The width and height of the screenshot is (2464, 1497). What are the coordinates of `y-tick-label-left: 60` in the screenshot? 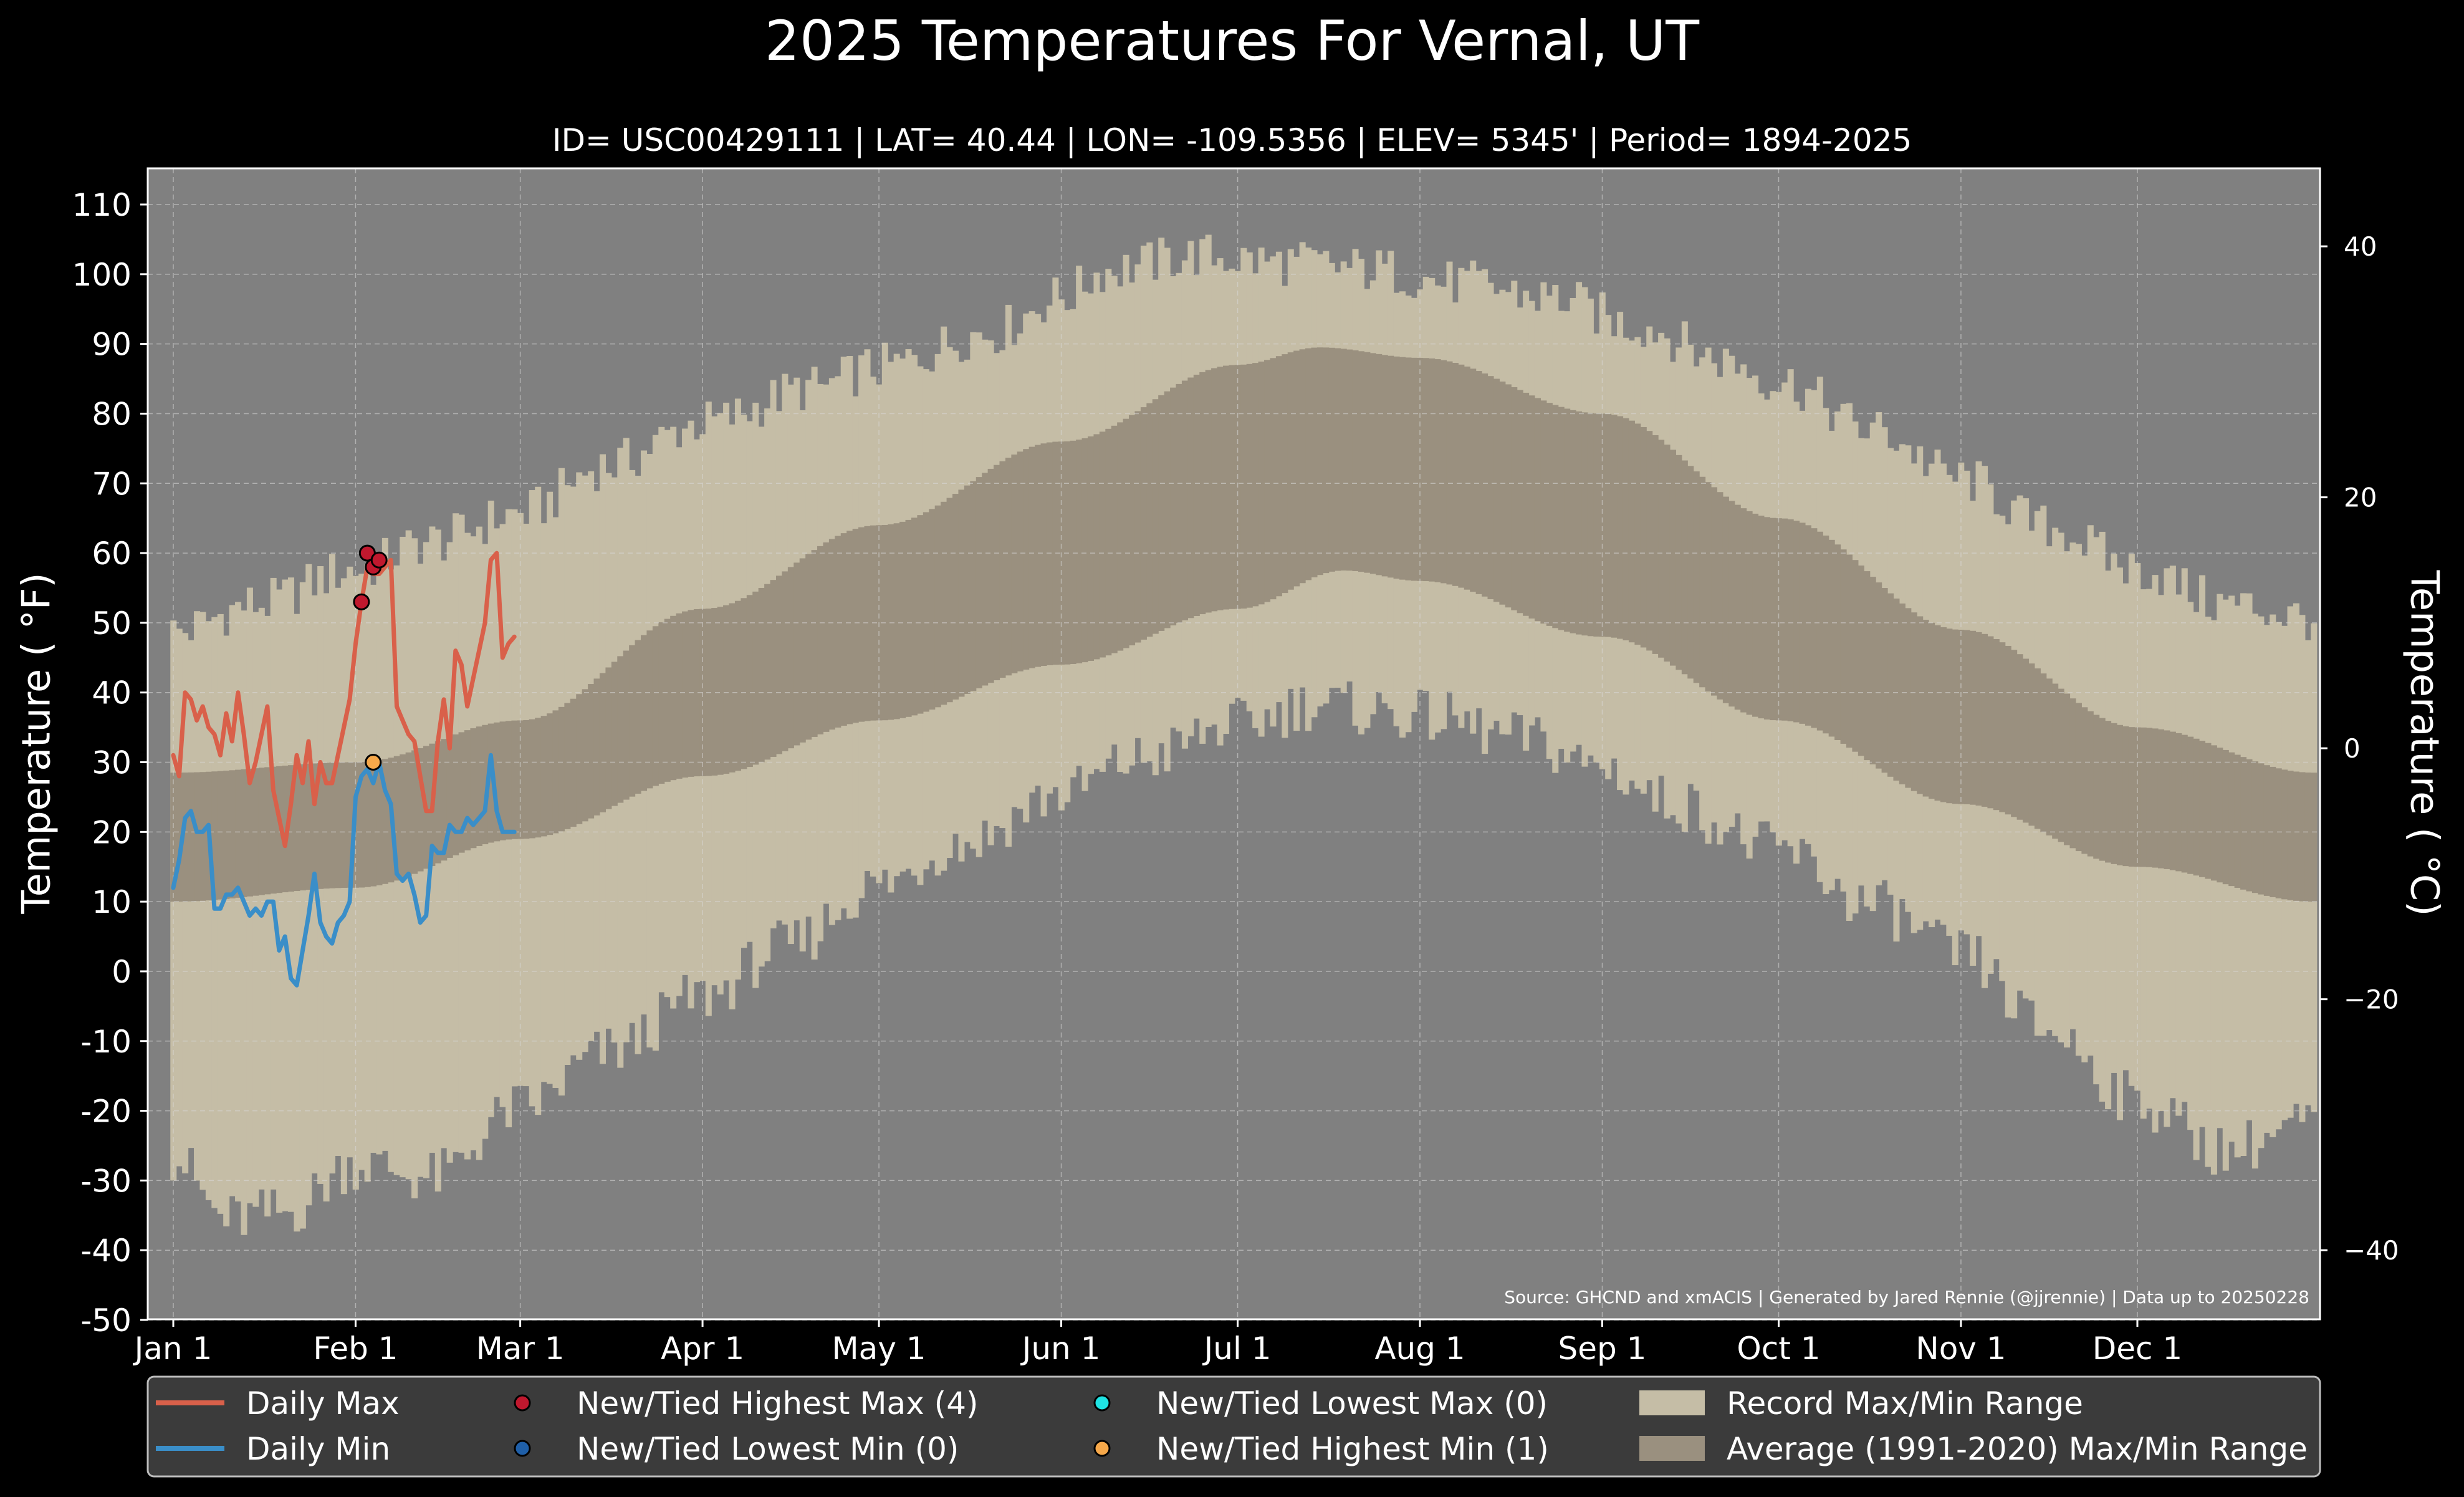 It's located at (112, 554).